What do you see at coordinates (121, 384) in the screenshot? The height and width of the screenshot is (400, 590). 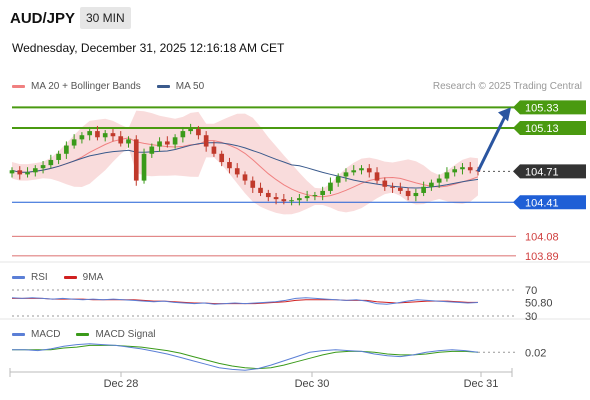 I see `x-tick-label-Dec 28: Dec 28` at bounding box center [121, 384].